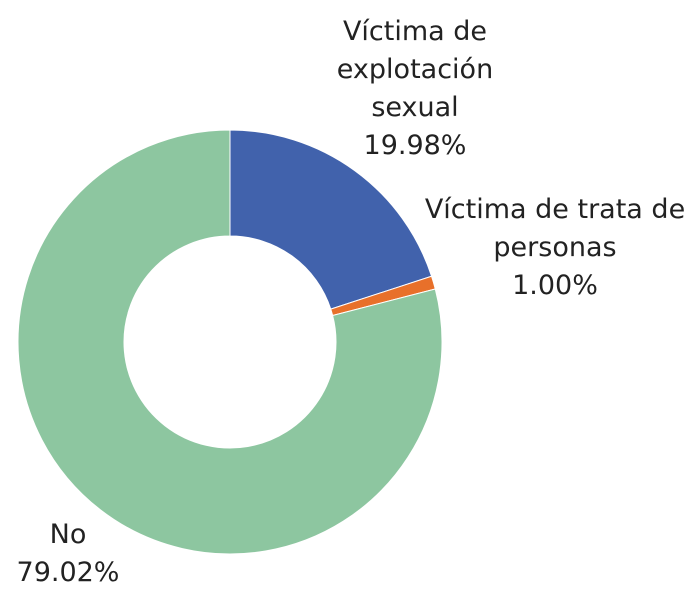  Describe the element at coordinates (68, 554) in the screenshot. I see `slice-label: No 79.02%` at that location.